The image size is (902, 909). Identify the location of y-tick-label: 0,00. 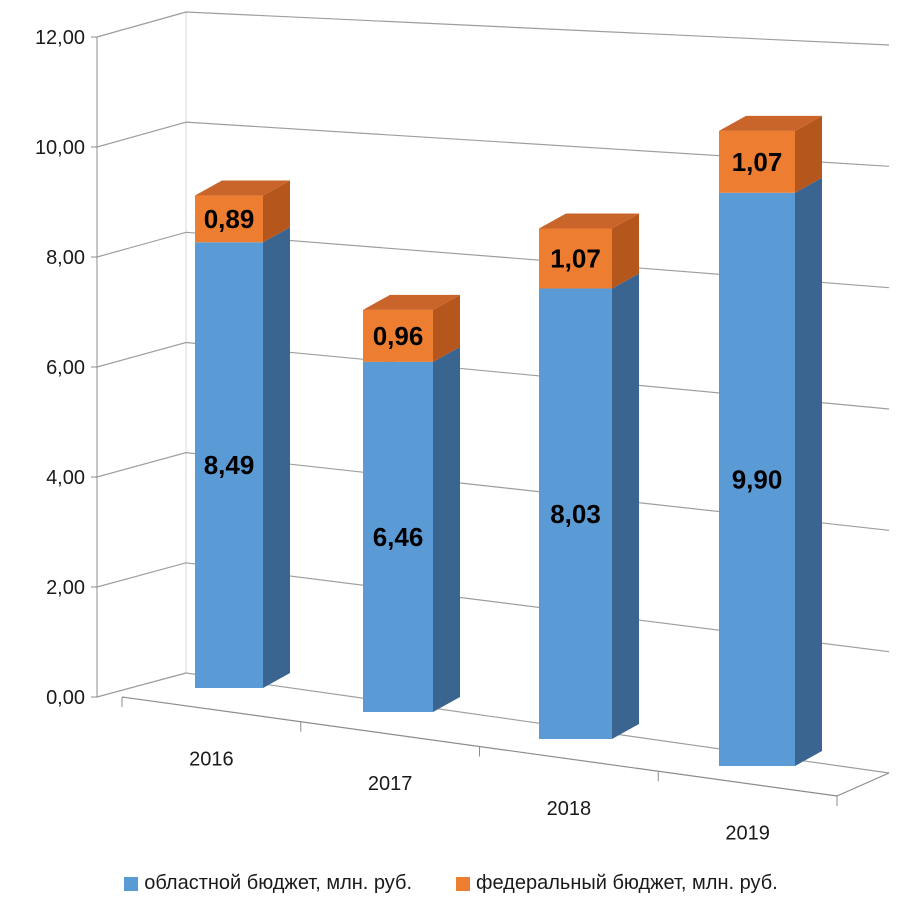
(65, 698).